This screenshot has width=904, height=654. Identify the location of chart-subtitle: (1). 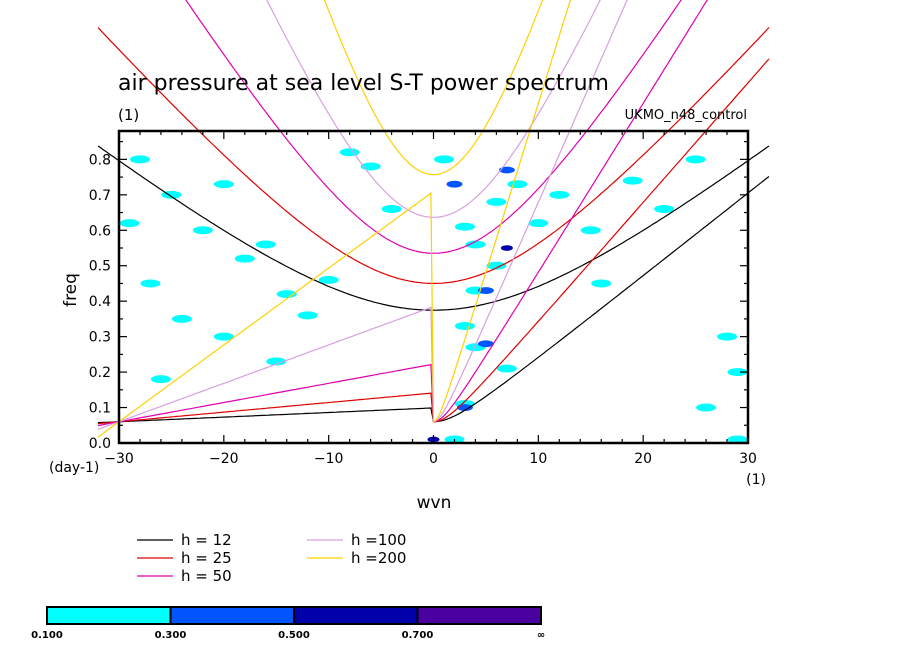
(128, 115).